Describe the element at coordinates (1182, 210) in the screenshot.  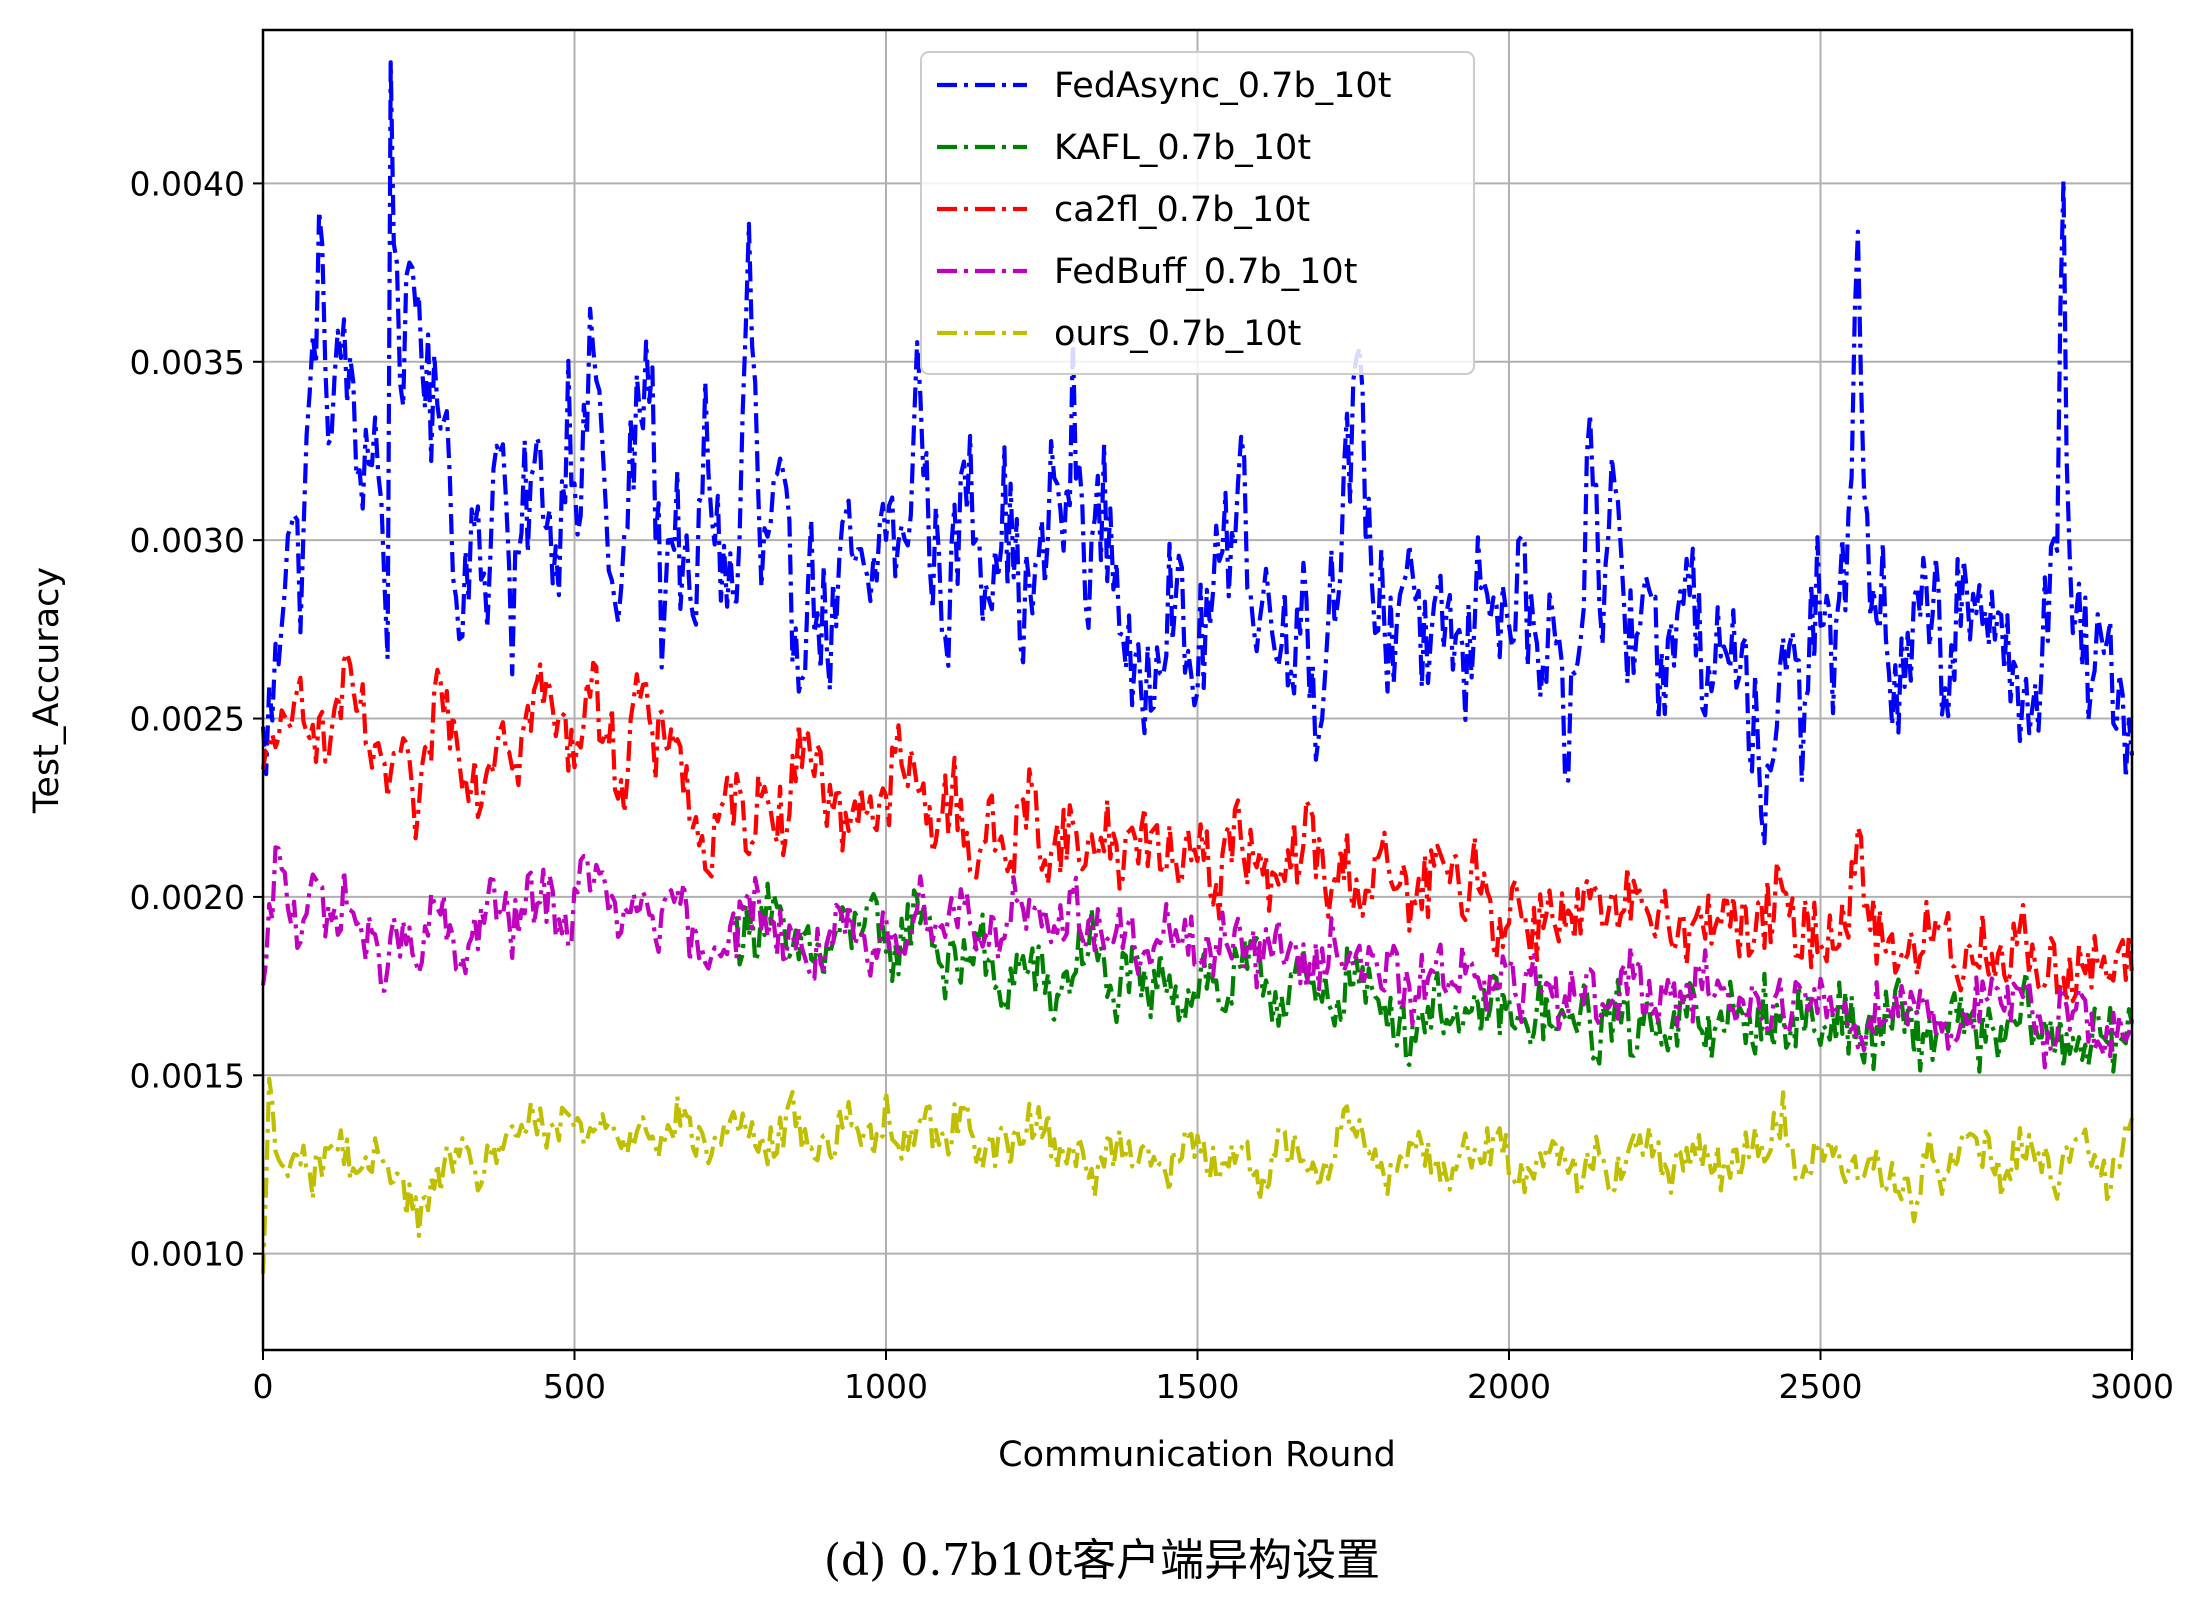
I see `legend-label-ca2fl: ca2fl_0.7b_10t` at that location.